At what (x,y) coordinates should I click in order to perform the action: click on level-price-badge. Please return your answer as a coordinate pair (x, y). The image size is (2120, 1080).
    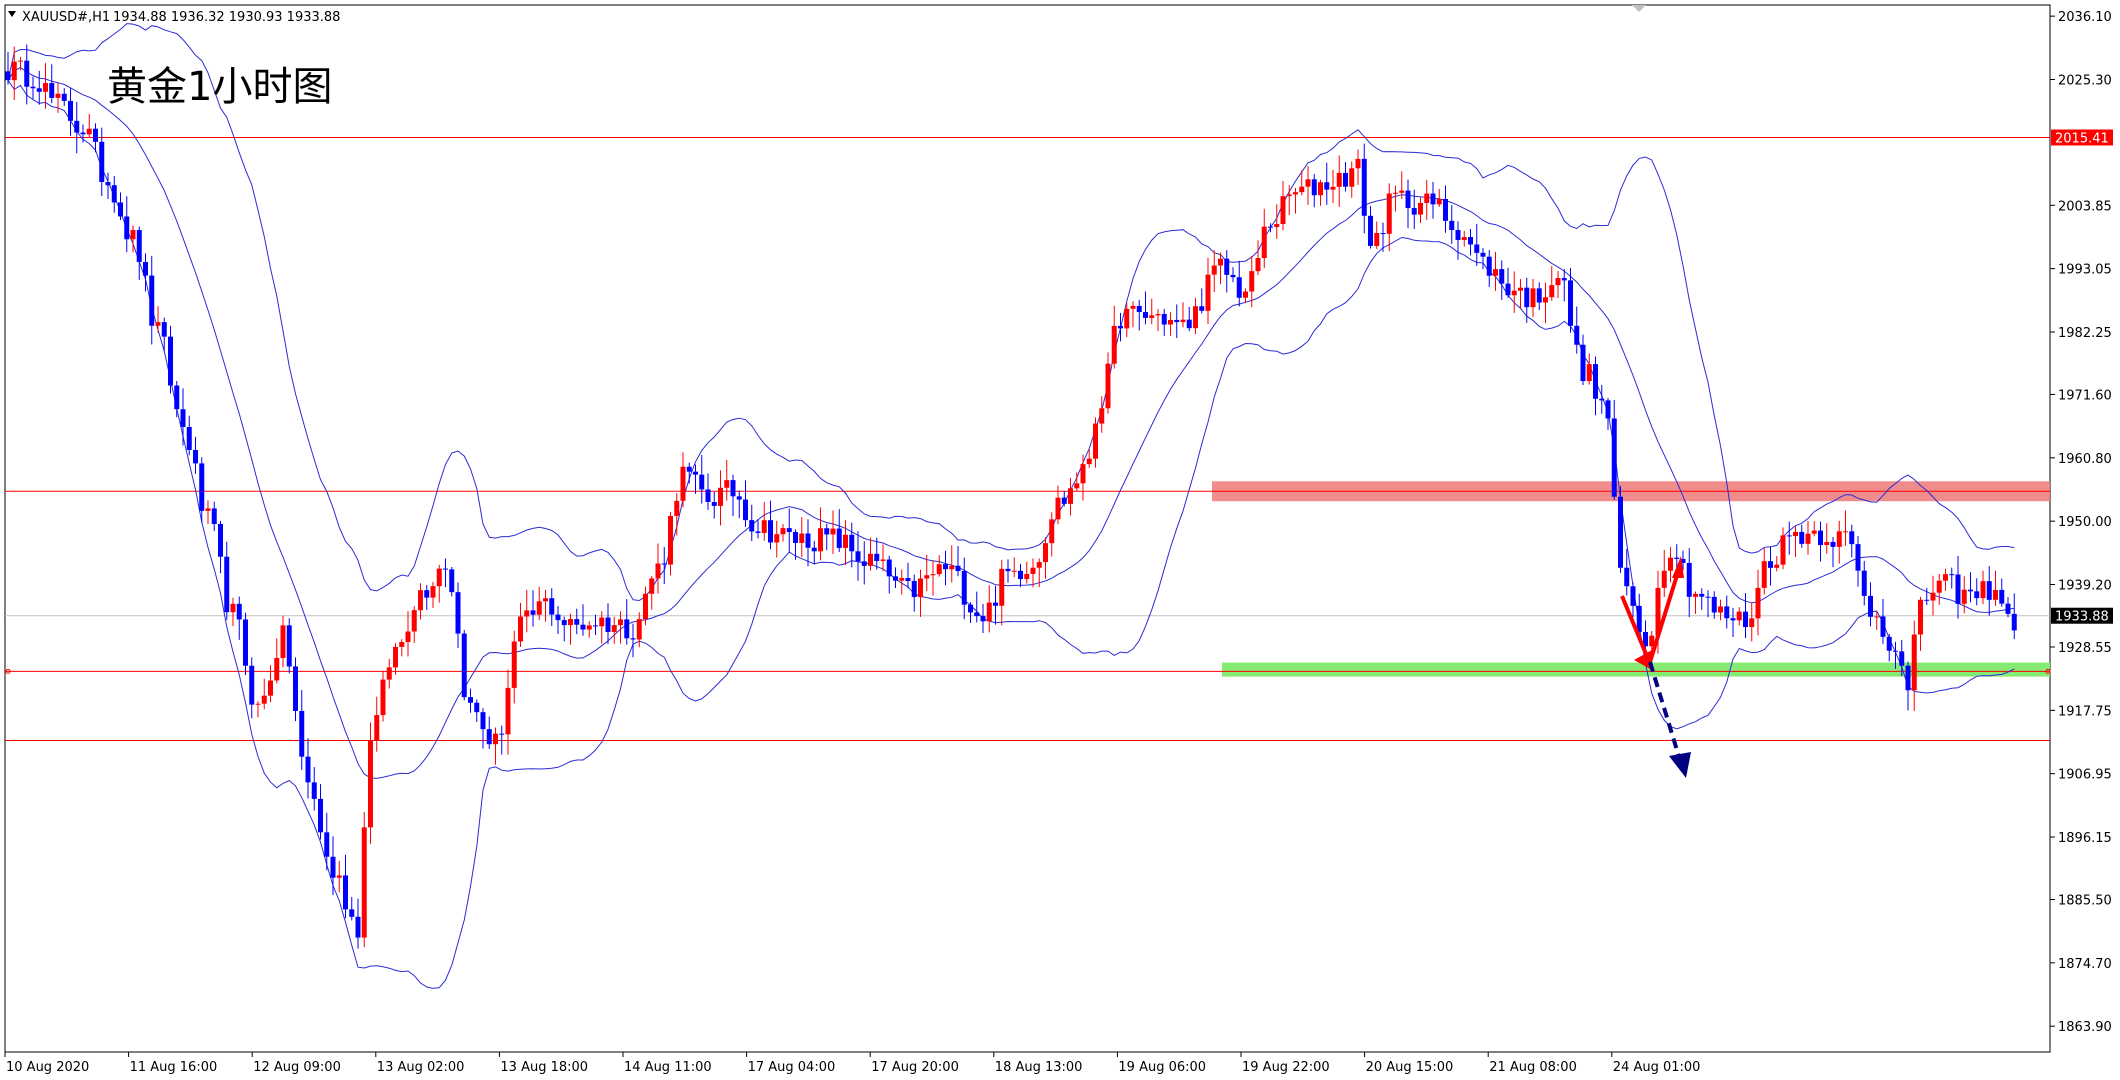
    Looking at the image, I should click on (2082, 137).